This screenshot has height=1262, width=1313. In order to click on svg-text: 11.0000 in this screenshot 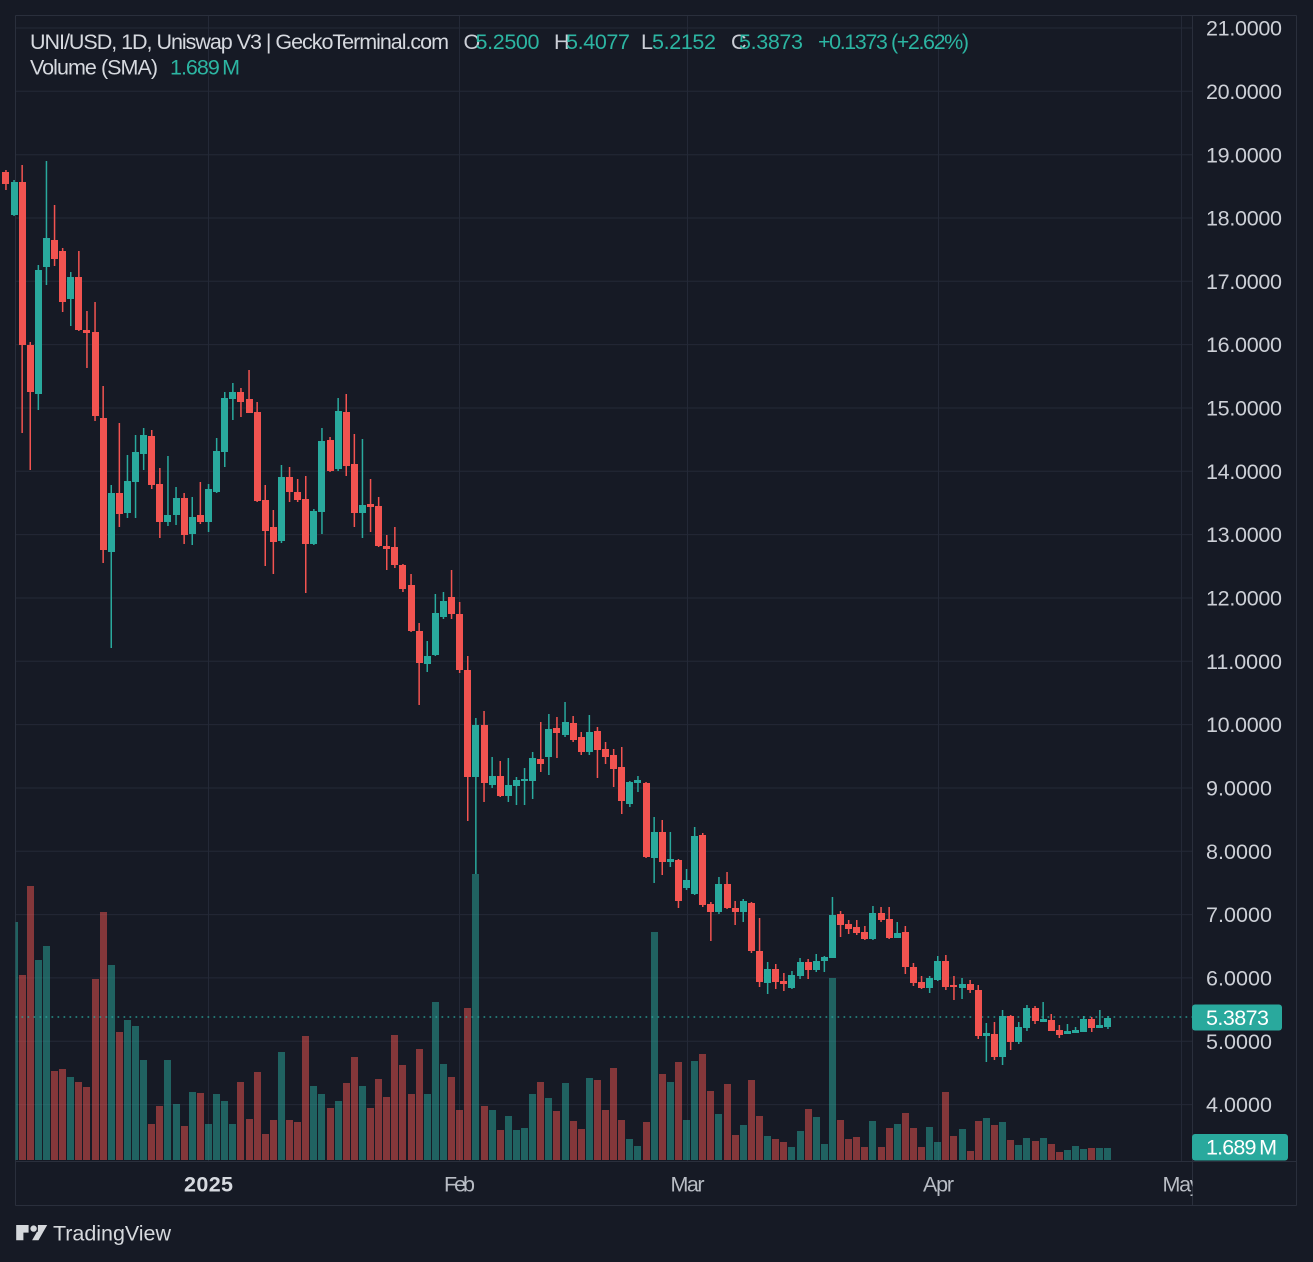, I will do `click(1244, 662)`.